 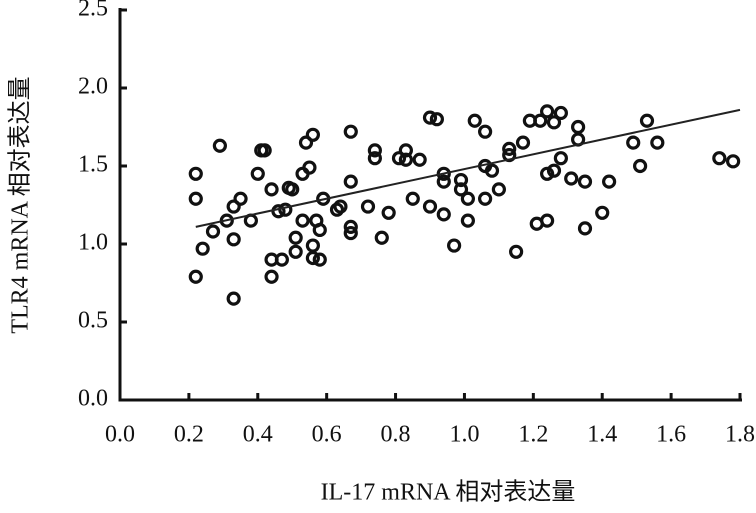 What do you see at coordinates (93, 399) in the screenshot?
I see `y-tick-label: 0.0` at bounding box center [93, 399].